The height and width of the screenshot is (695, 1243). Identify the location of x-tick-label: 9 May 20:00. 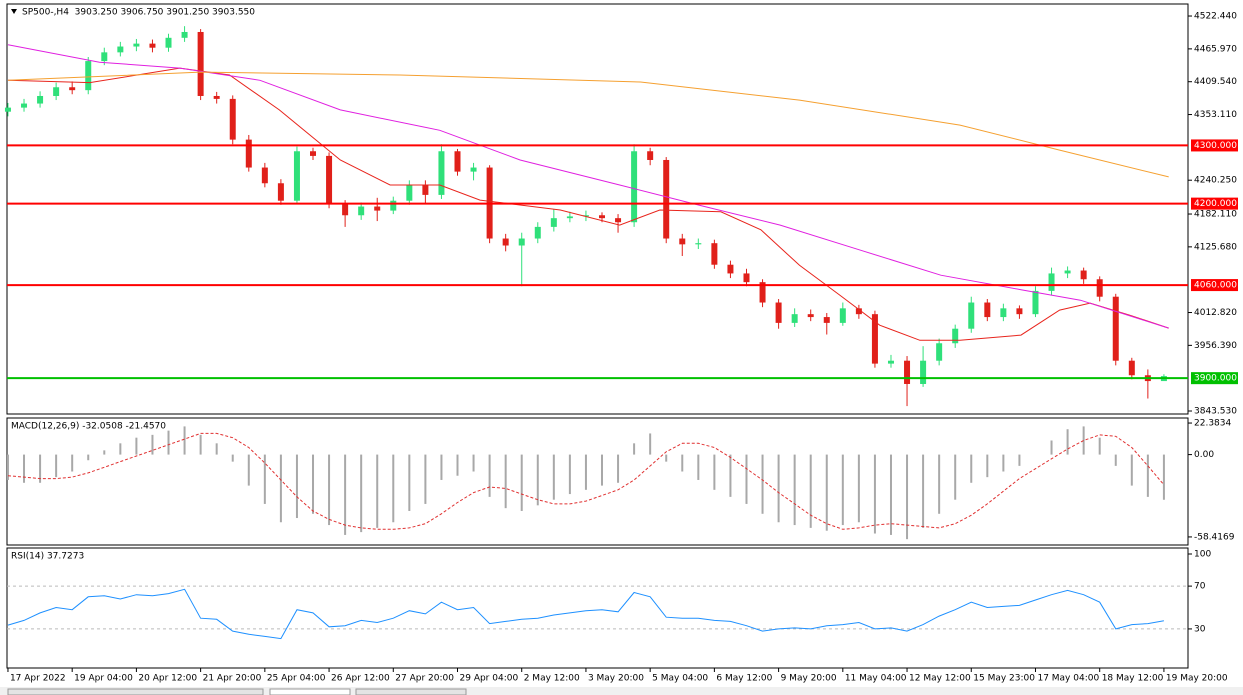
(809, 679).